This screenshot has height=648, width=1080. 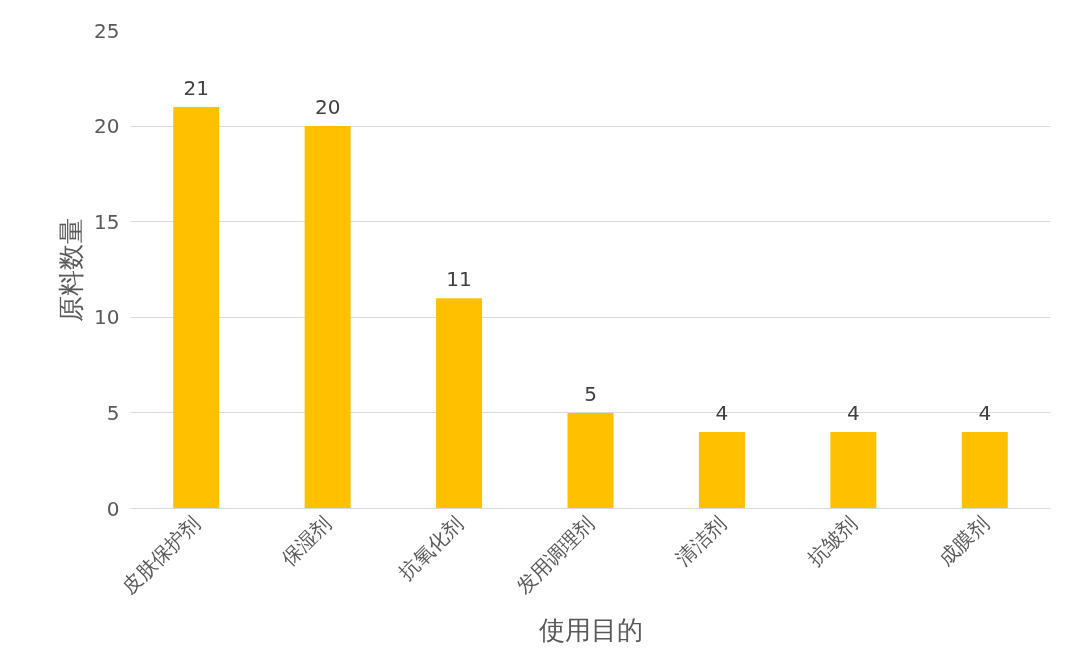 I want to click on y-tick-label: 5, so click(x=113, y=412).